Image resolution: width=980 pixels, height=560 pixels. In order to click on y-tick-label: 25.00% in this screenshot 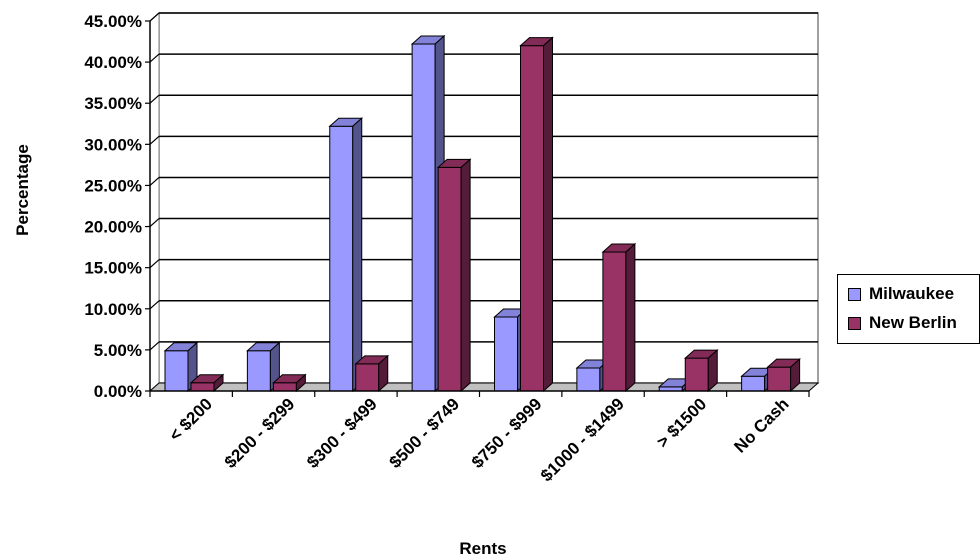, I will do `click(113, 185)`.